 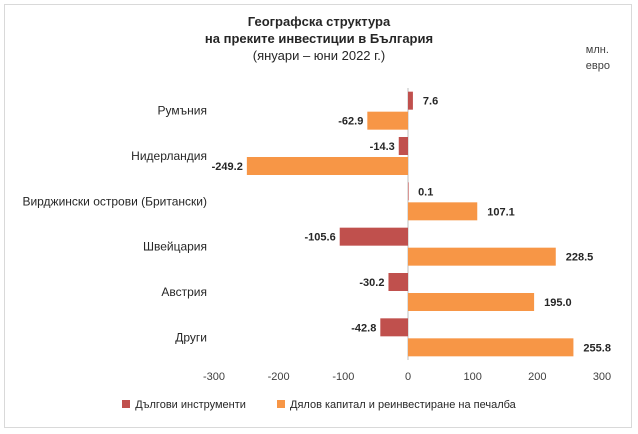 I want to click on category-label: Швейцария, so click(x=175, y=247).